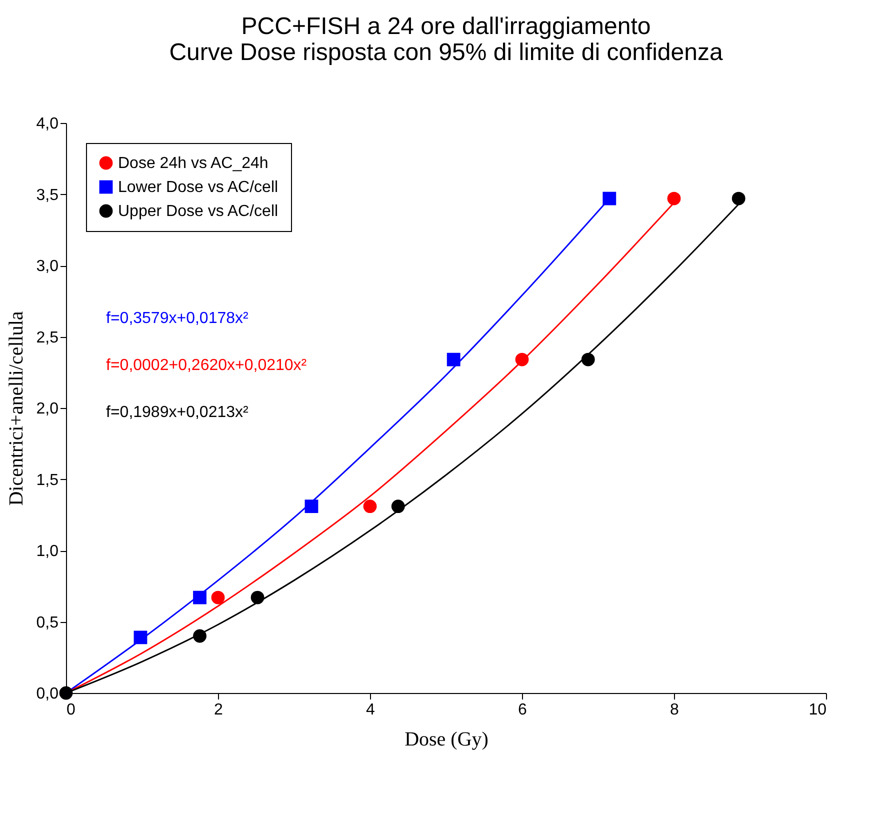  I want to click on x-tick-label: 6, so click(523, 710).